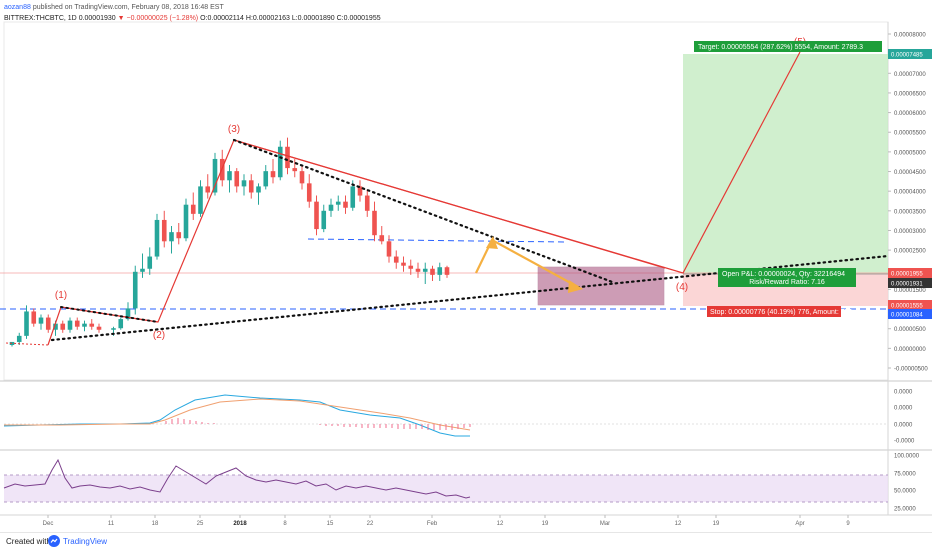  Describe the element at coordinates (907, 275) in the screenshot. I see `badge-text: 0.00001955` at that location.